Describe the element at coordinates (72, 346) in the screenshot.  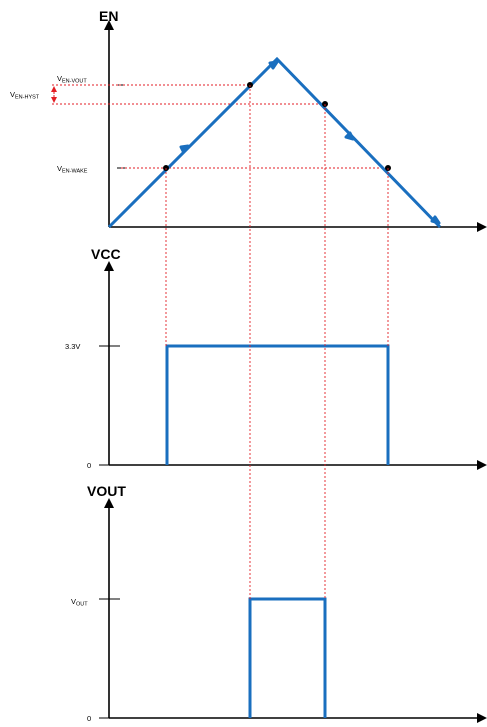
I see `vcc-level-label: 3.3V` at that location.